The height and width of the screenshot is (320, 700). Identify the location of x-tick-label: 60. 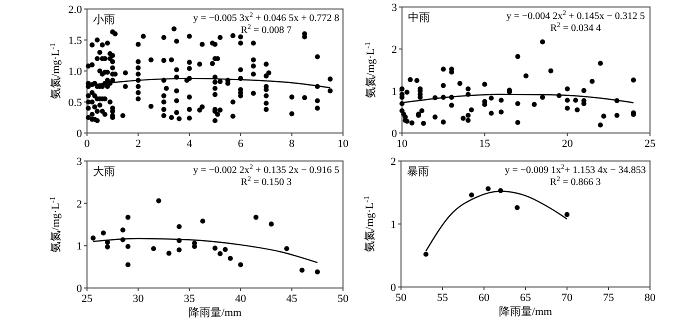
(484, 298).